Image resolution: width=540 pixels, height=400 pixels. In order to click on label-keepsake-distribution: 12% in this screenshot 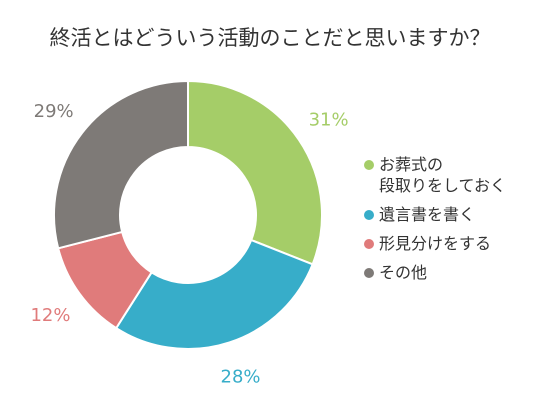, I will do `click(50, 315)`.